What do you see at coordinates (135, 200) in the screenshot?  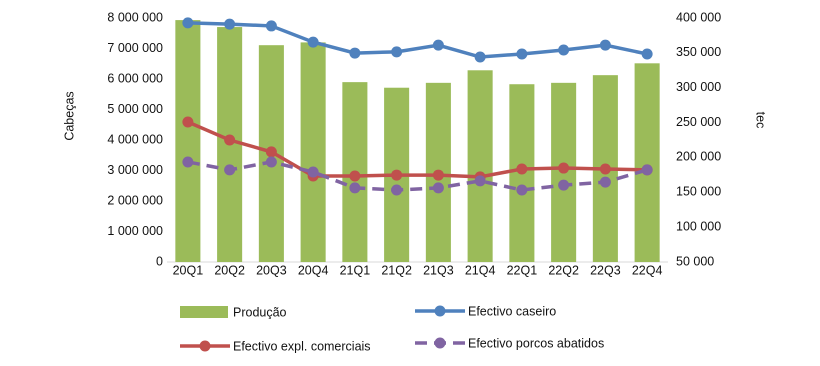 I see `y-tick-label: 2 000 000` at bounding box center [135, 200].